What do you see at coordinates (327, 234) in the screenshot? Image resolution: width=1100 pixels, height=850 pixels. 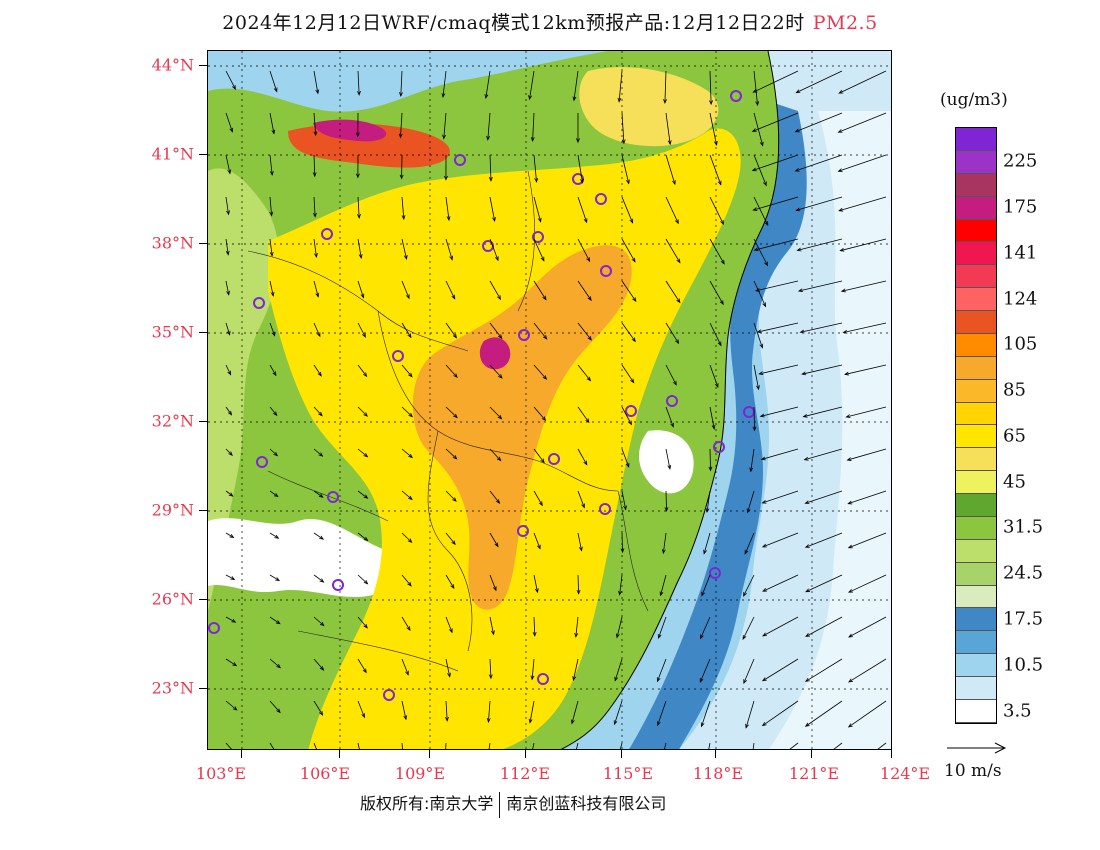 I see `city-marker` at bounding box center [327, 234].